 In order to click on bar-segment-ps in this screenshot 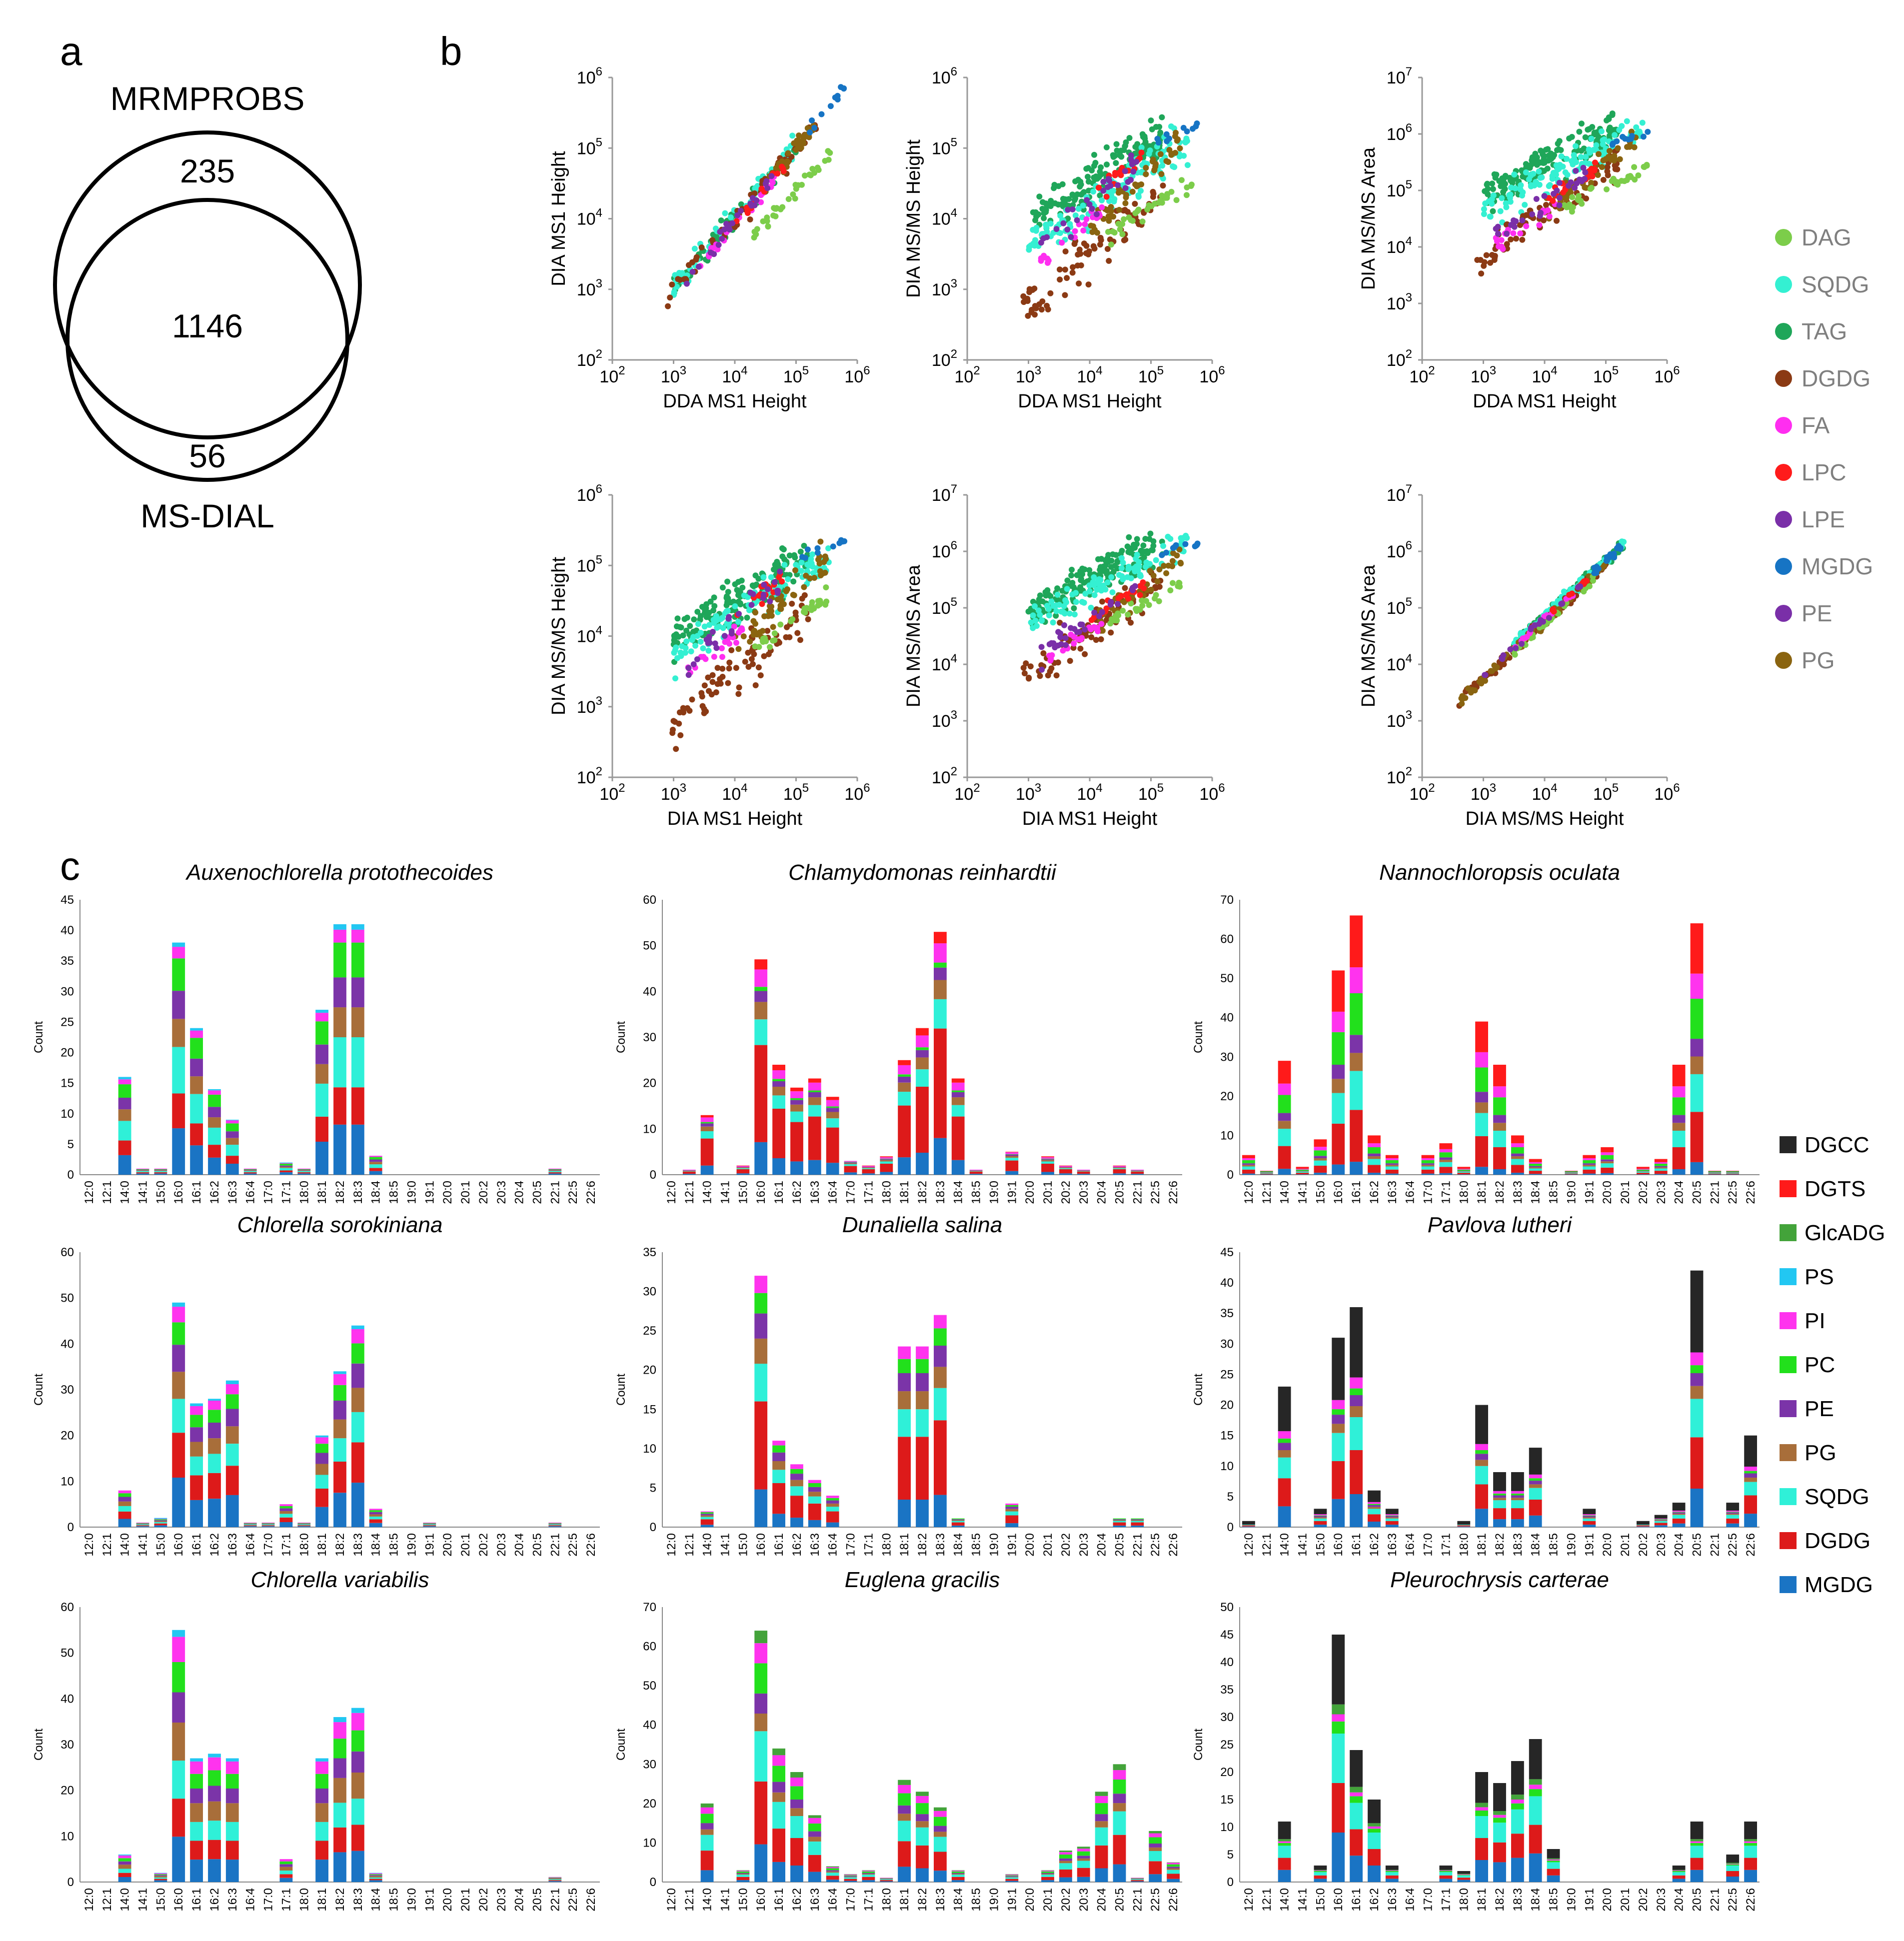, I will do `click(125, 1078)`.